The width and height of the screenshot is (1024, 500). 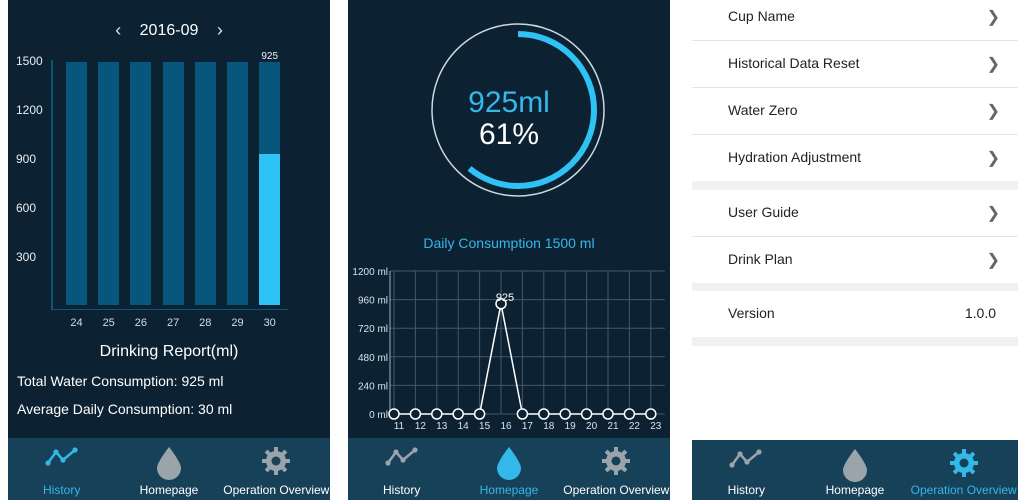 What do you see at coordinates (399, 426) in the screenshot?
I see `x-tick: 11` at bounding box center [399, 426].